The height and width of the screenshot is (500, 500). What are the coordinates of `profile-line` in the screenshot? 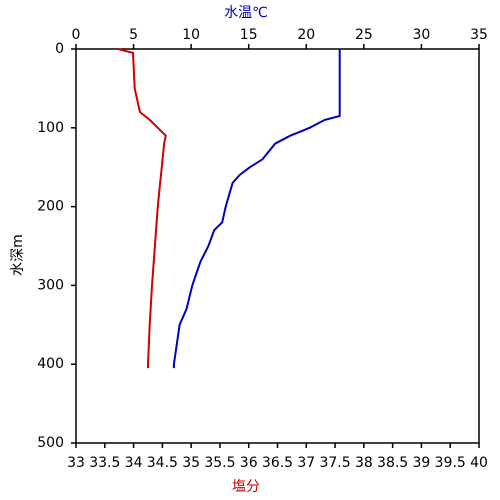 It's located at (142, 208).